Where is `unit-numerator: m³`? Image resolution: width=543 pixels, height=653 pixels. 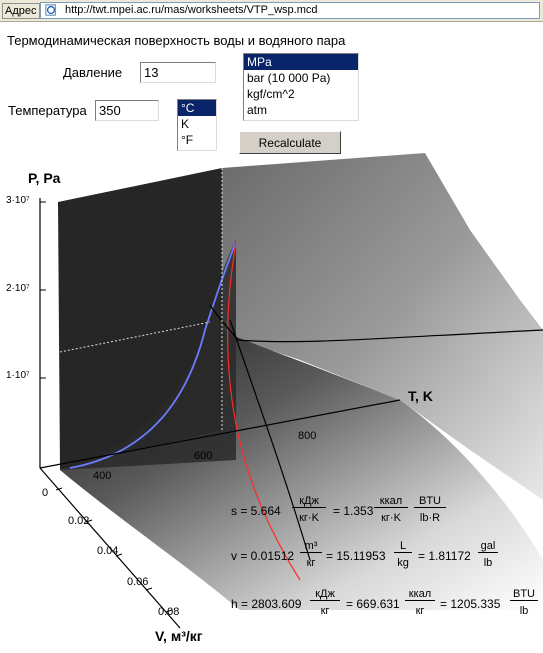
unit-numerator: m³ is located at coordinates (311, 546).